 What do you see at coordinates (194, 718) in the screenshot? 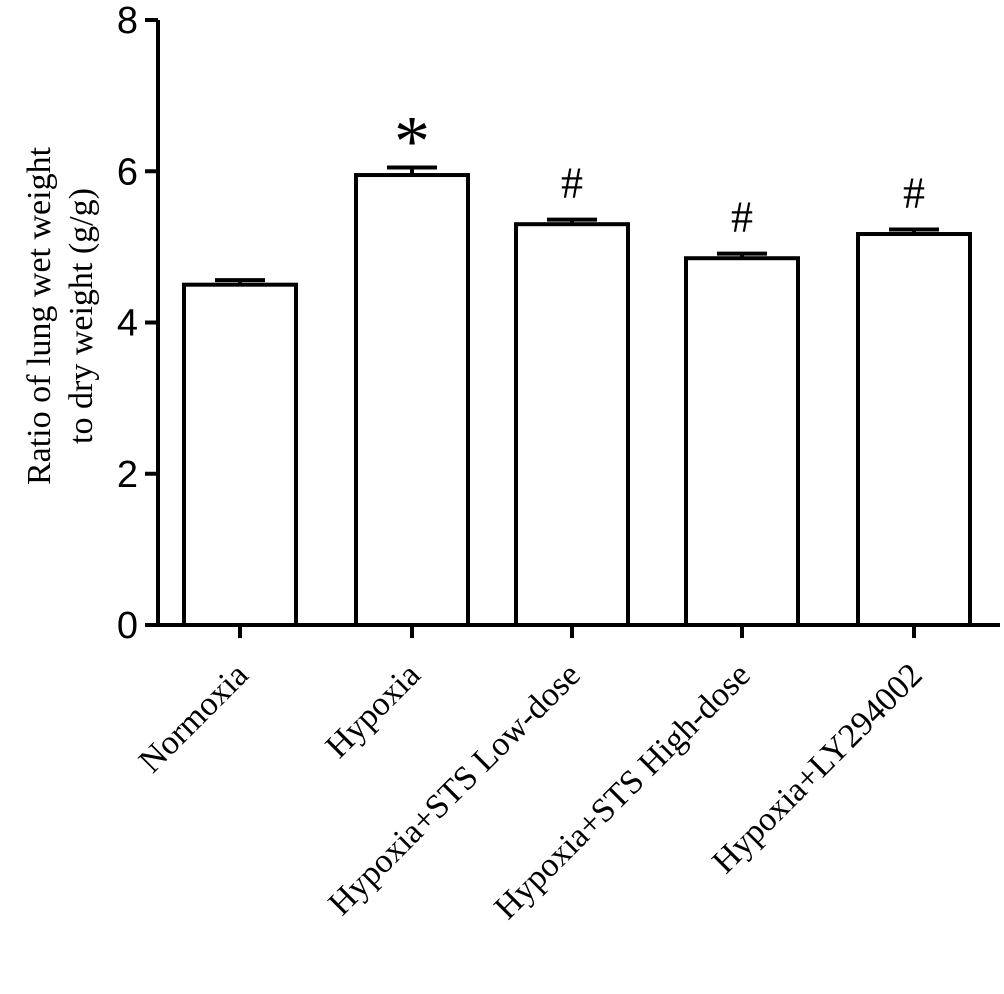
I see `x-tick-label: Normoxia` at bounding box center [194, 718].